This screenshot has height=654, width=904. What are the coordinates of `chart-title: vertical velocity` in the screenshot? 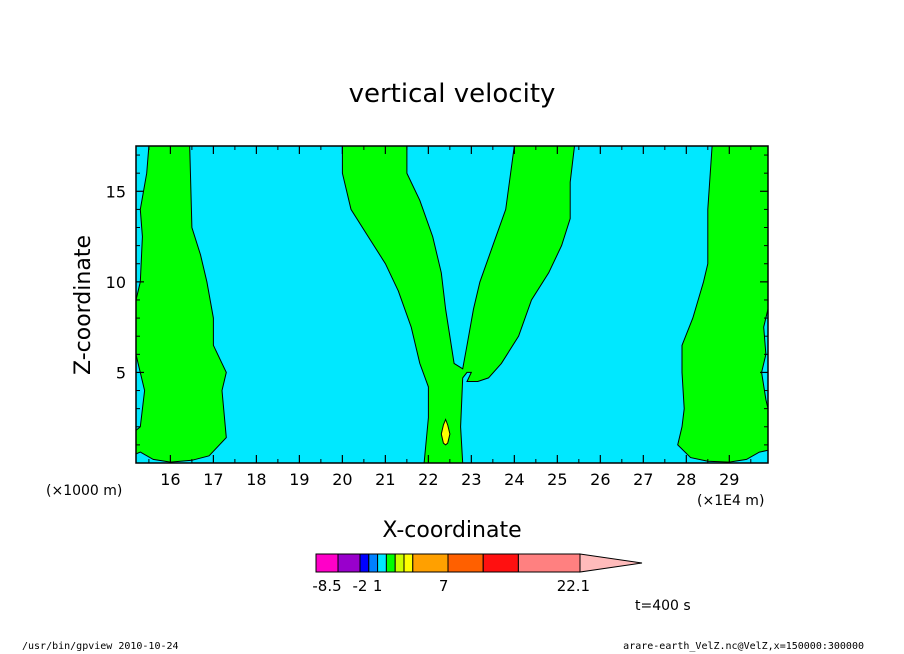 It's located at (452, 94).